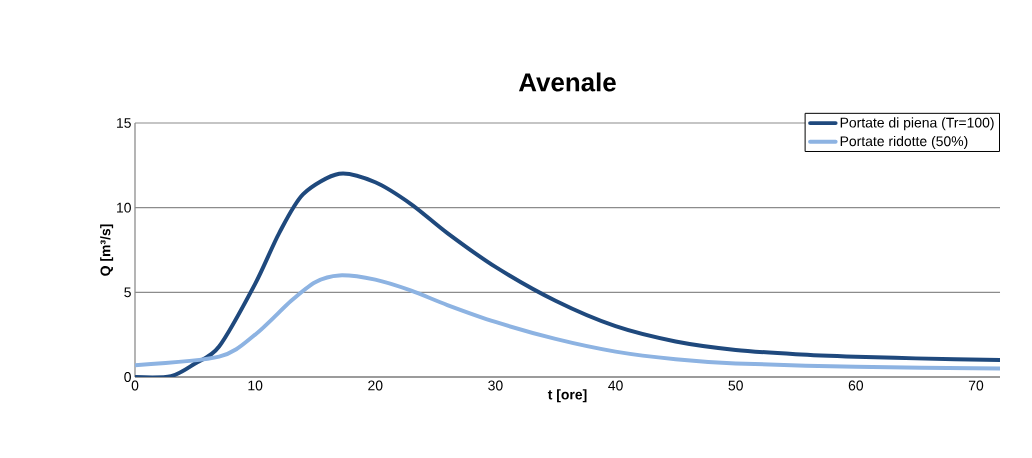  Describe the element at coordinates (904, 142) in the screenshot. I see `legend-label: Portate ridotte (50%)` at that location.